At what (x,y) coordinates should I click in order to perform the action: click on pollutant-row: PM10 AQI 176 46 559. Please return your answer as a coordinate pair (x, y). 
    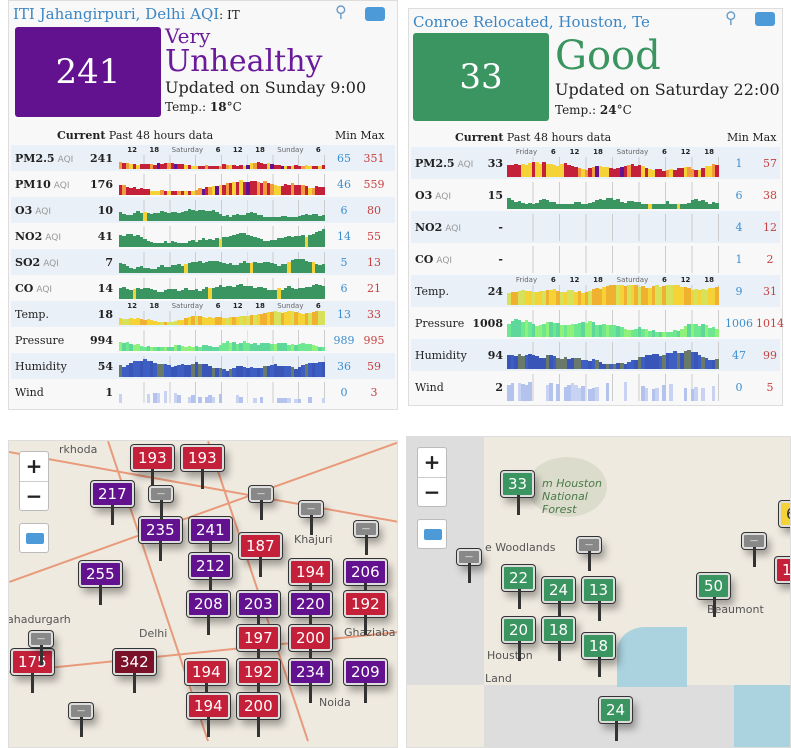
    Looking at the image, I should click on (203, 184).